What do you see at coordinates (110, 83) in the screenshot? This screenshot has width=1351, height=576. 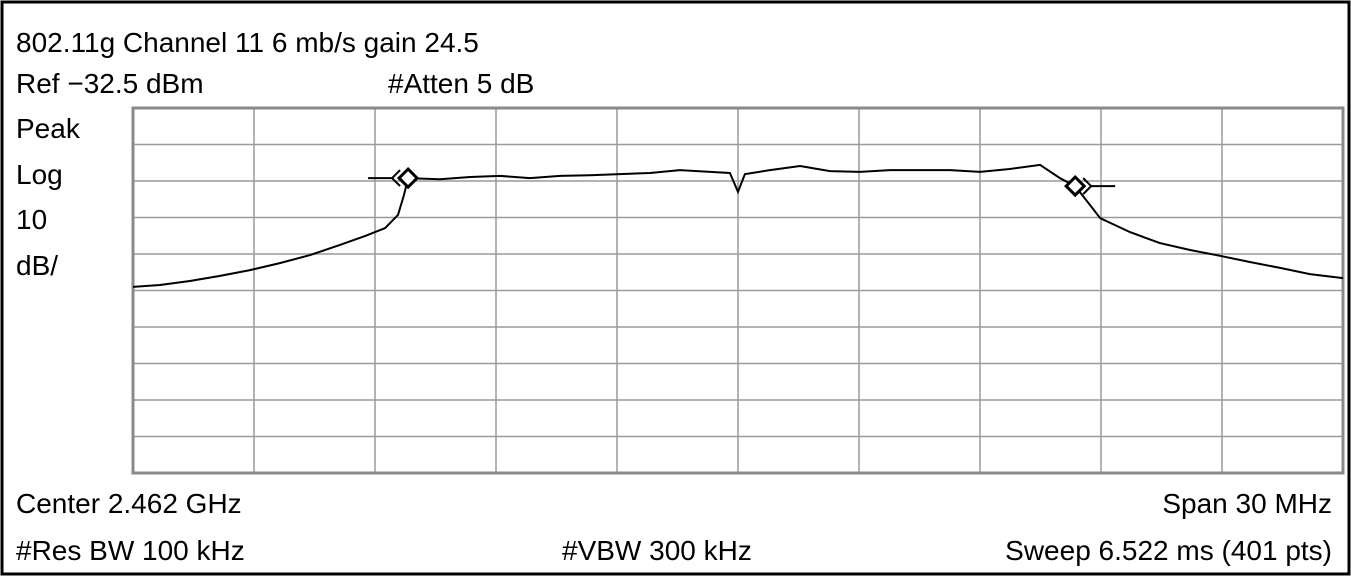 I see `ref-level: Ref −32.5 dBm` at bounding box center [110, 83].